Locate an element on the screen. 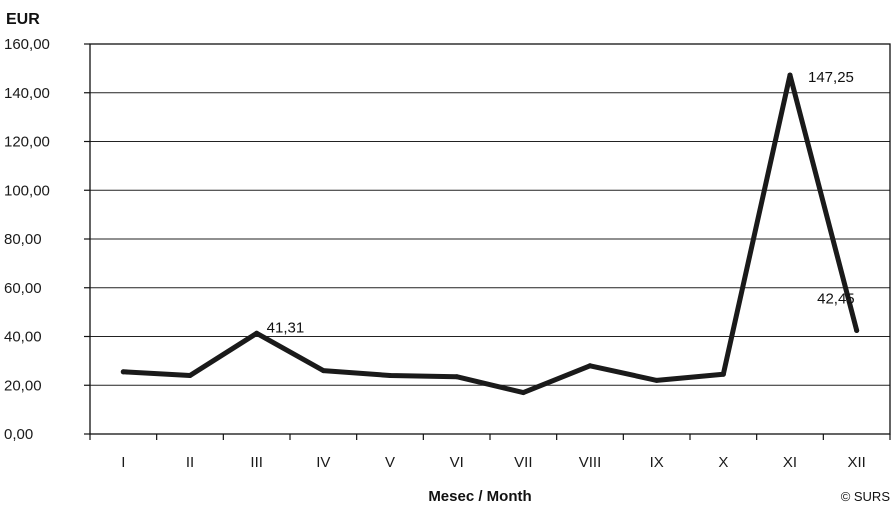 The width and height of the screenshot is (893, 507). y-tick-label: 20,00 is located at coordinates (23, 385).